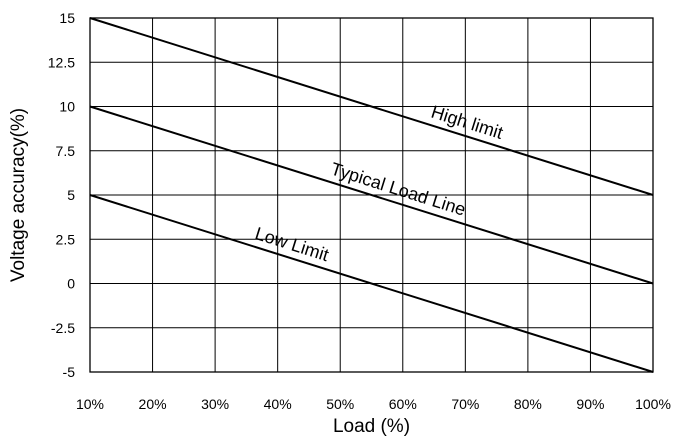 Image resolution: width=676 pixels, height=437 pixels. I want to click on y-tick-labels: 15 12.5 10 7.5 5 2.5 0 -2.5 -5, so click(61, 195).